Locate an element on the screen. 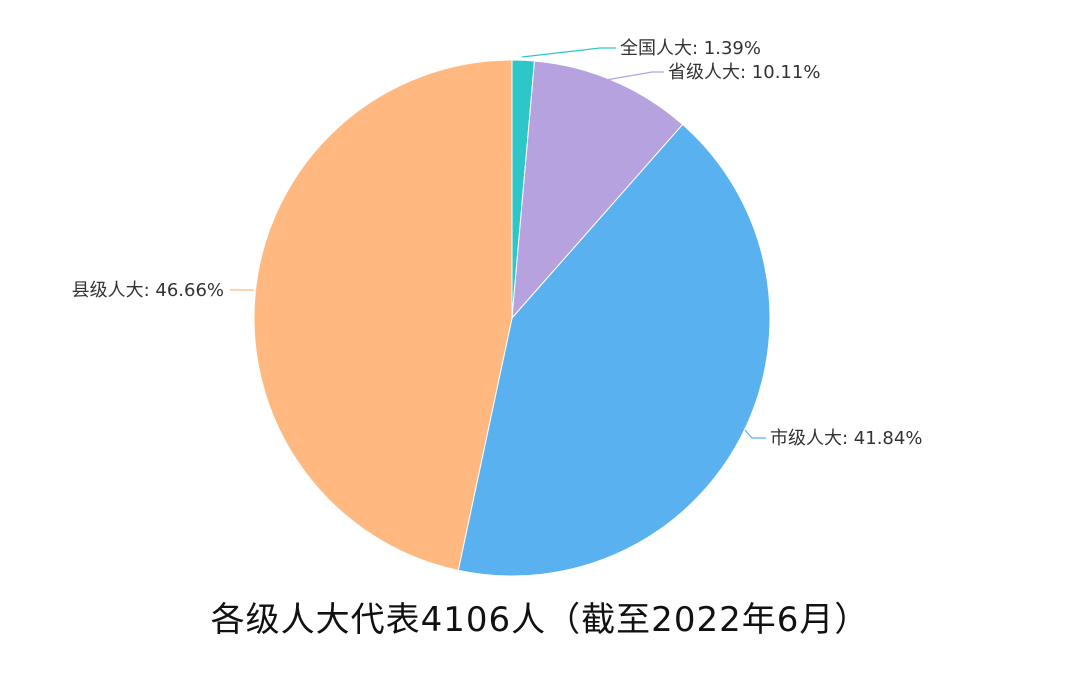  slice-label-2: 省级人大: 10.11% is located at coordinates (744, 72).